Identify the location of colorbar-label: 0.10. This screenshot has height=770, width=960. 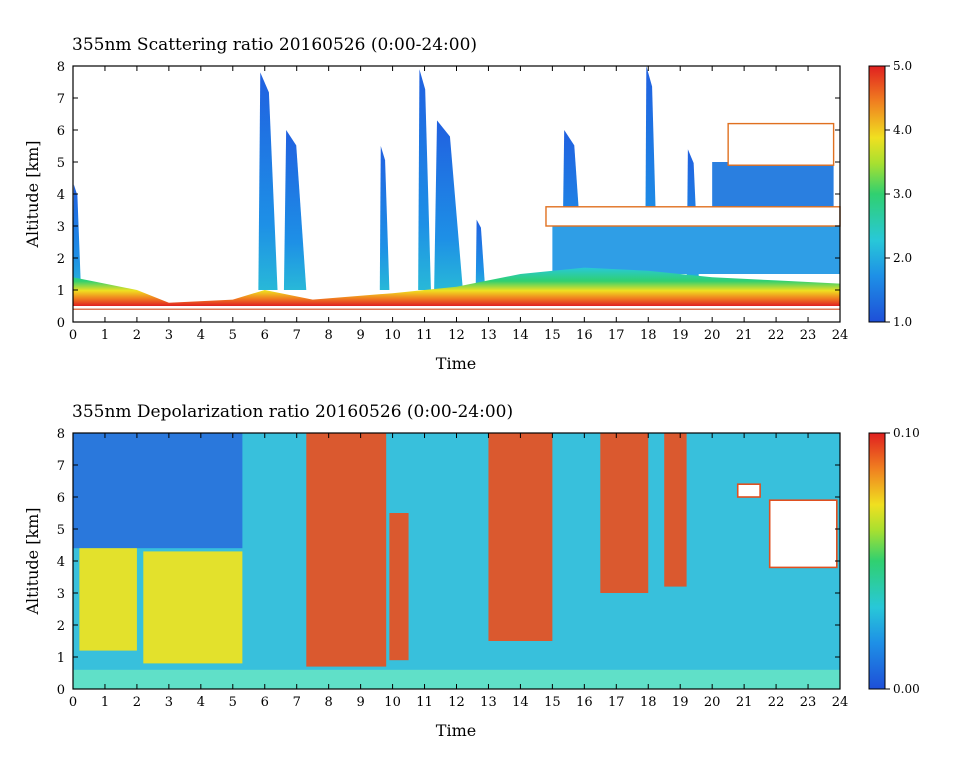
(906, 433).